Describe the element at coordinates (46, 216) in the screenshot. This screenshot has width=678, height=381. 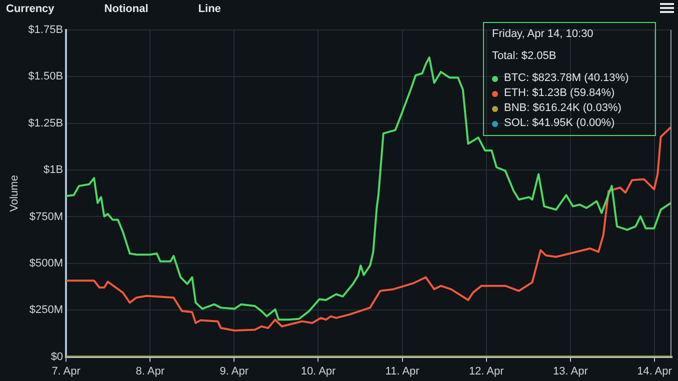
I see `y-tick-label: $750M` at that location.